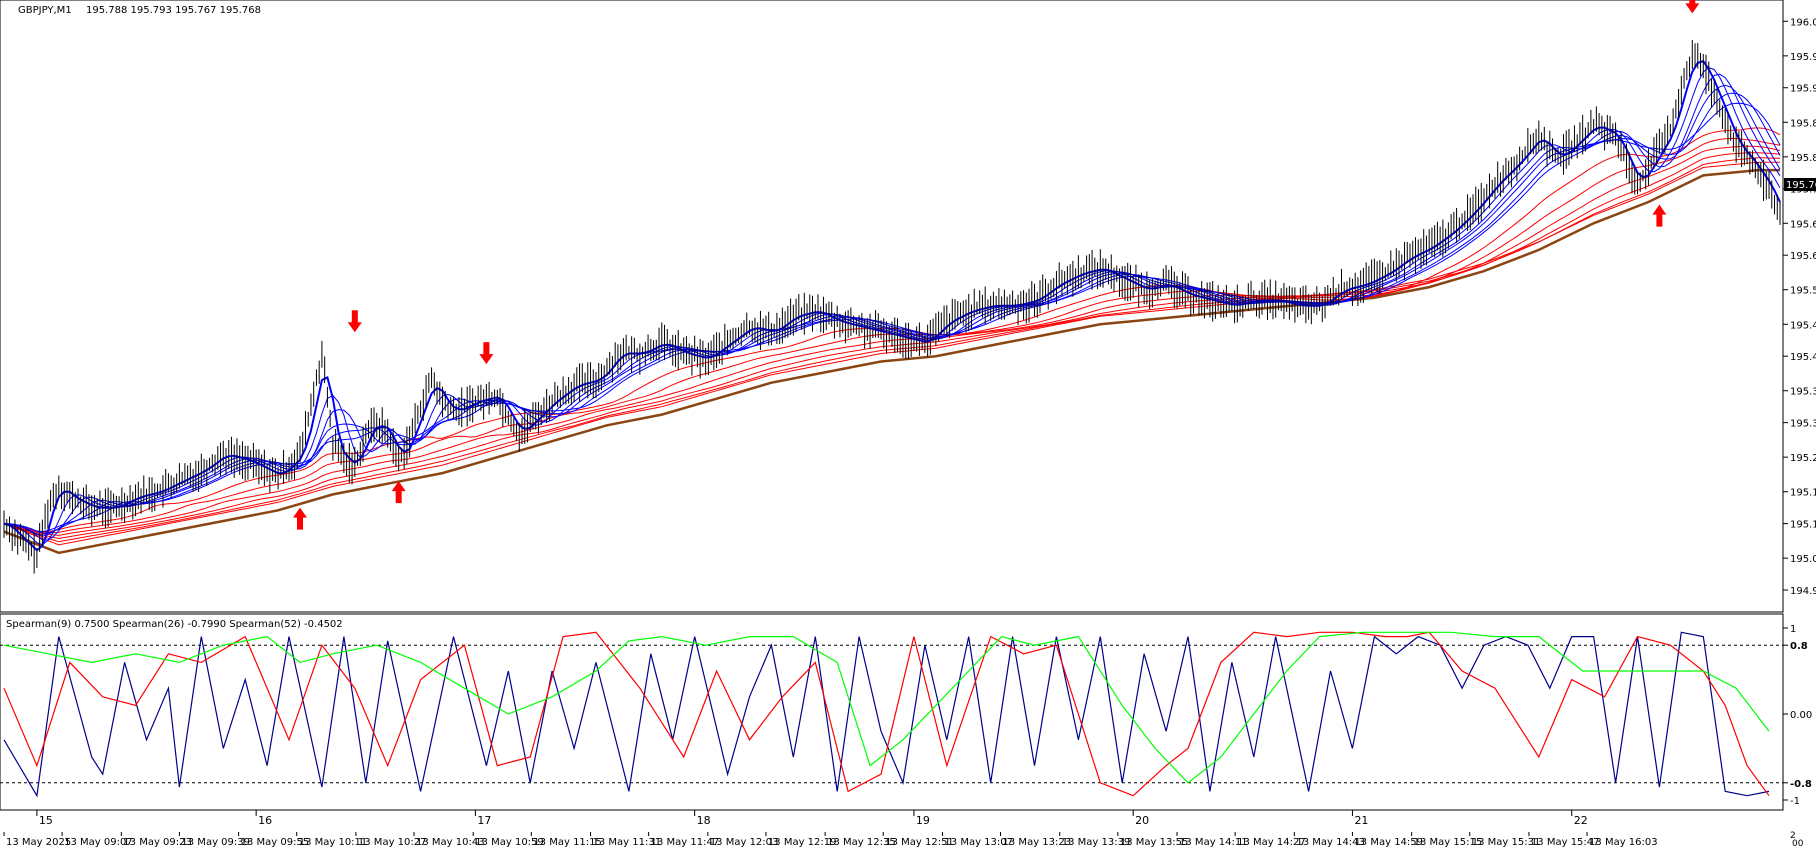  Describe the element at coordinates (744, 842) in the screenshot. I see `time-label: 13 May 12:03` at that location.